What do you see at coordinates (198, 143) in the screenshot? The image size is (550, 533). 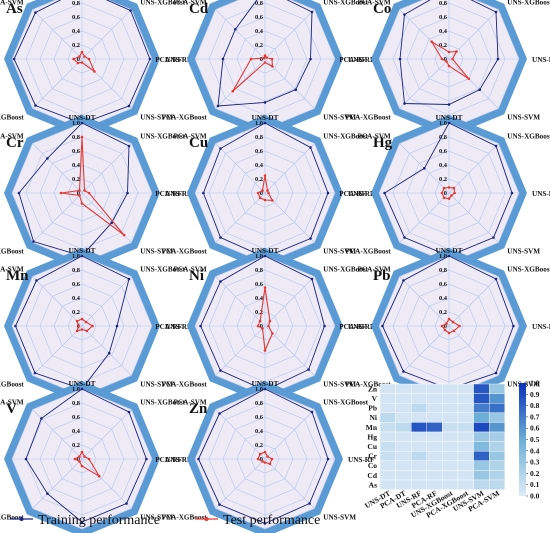 I see `radar-title: Cu` at bounding box center [198, 143].